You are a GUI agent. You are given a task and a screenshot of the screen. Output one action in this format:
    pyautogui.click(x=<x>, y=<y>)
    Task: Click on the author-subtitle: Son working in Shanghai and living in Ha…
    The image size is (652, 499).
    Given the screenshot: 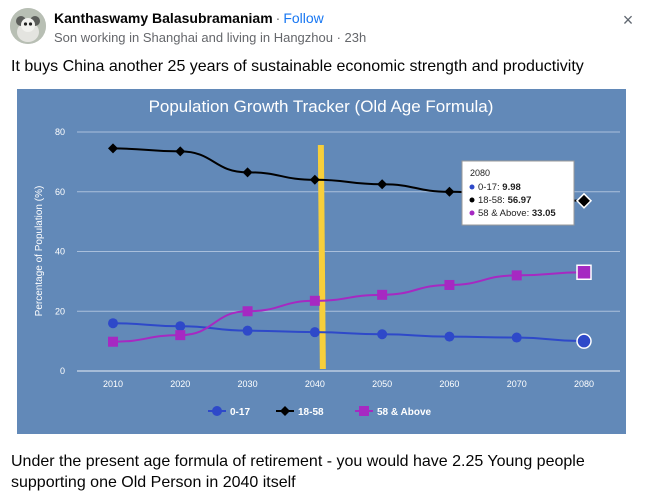 What is the action you would take?
    pyautogui.click(x=210, y=37)
    